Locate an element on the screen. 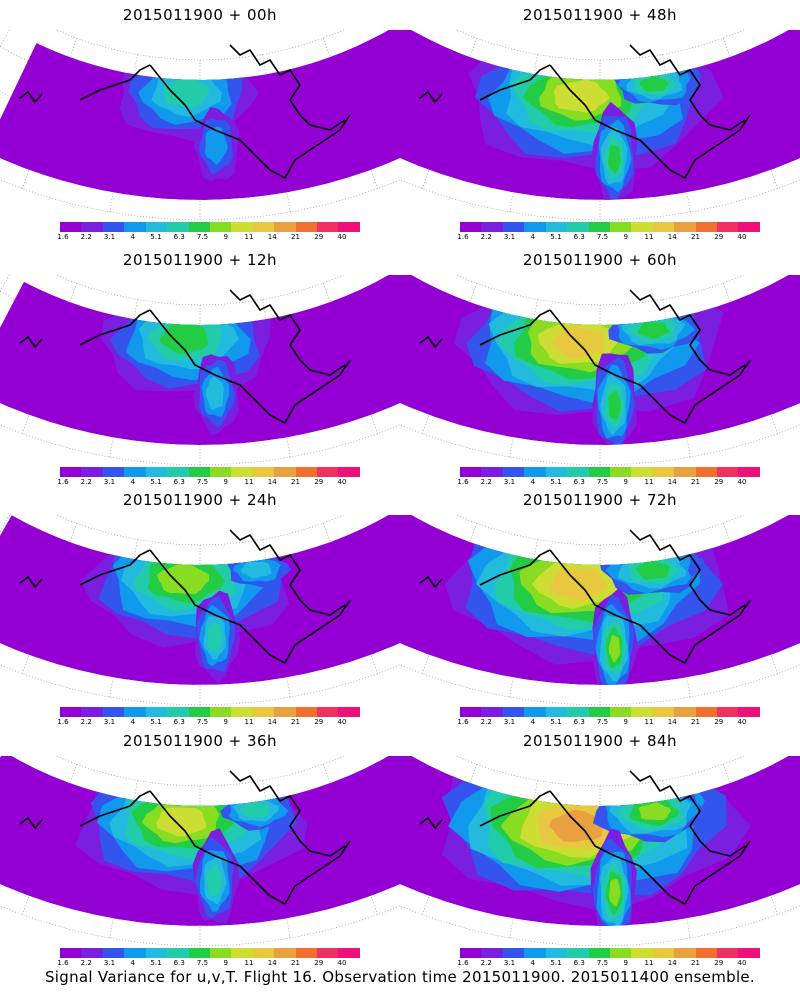 This screenshot has height=1000, width=800. panel-title: 2015011900 + 24h is located at coordinates (200, 500).